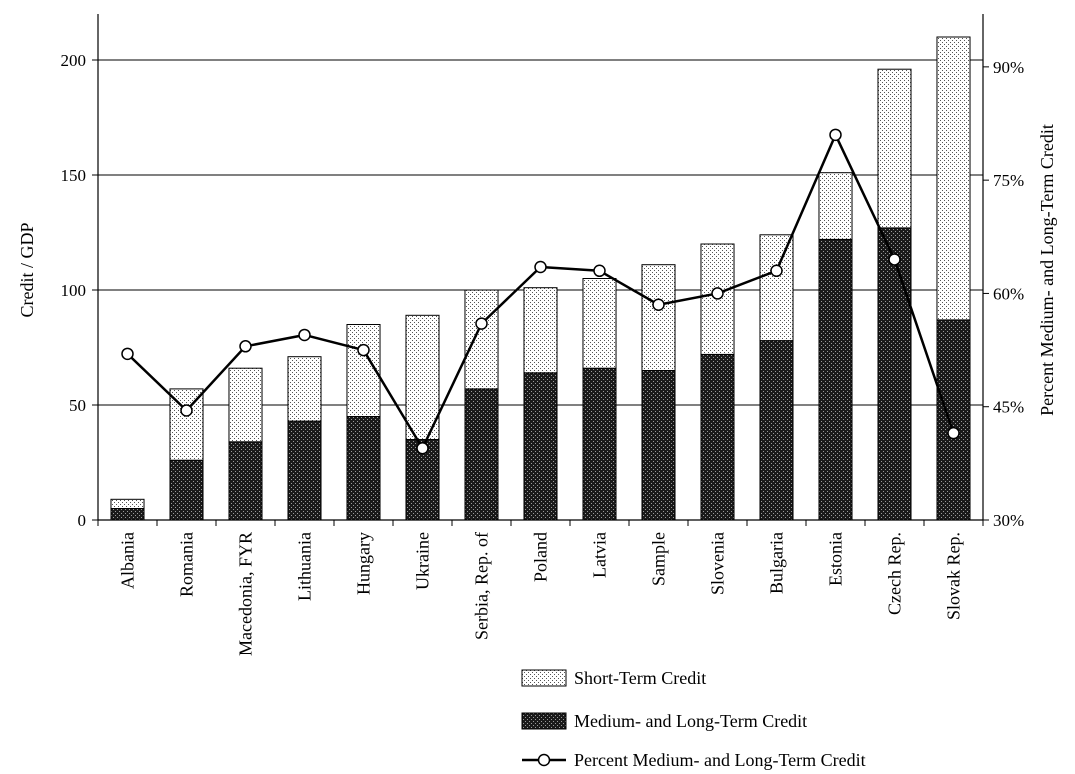 This screenshot has height=774, width=1075. Describe the element at coordinates (482, 586) in the screenshot. I see `category-label-6: Serbia, Rep. of` at that location.